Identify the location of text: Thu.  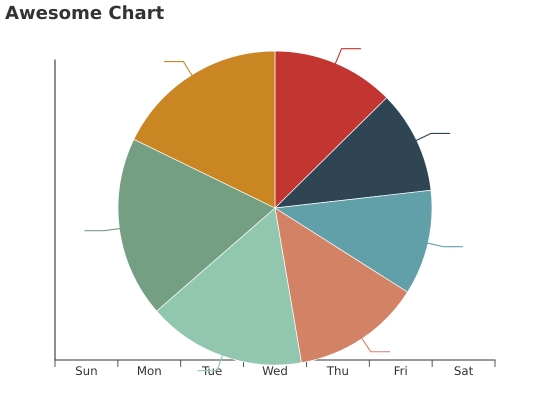
(337, 371).